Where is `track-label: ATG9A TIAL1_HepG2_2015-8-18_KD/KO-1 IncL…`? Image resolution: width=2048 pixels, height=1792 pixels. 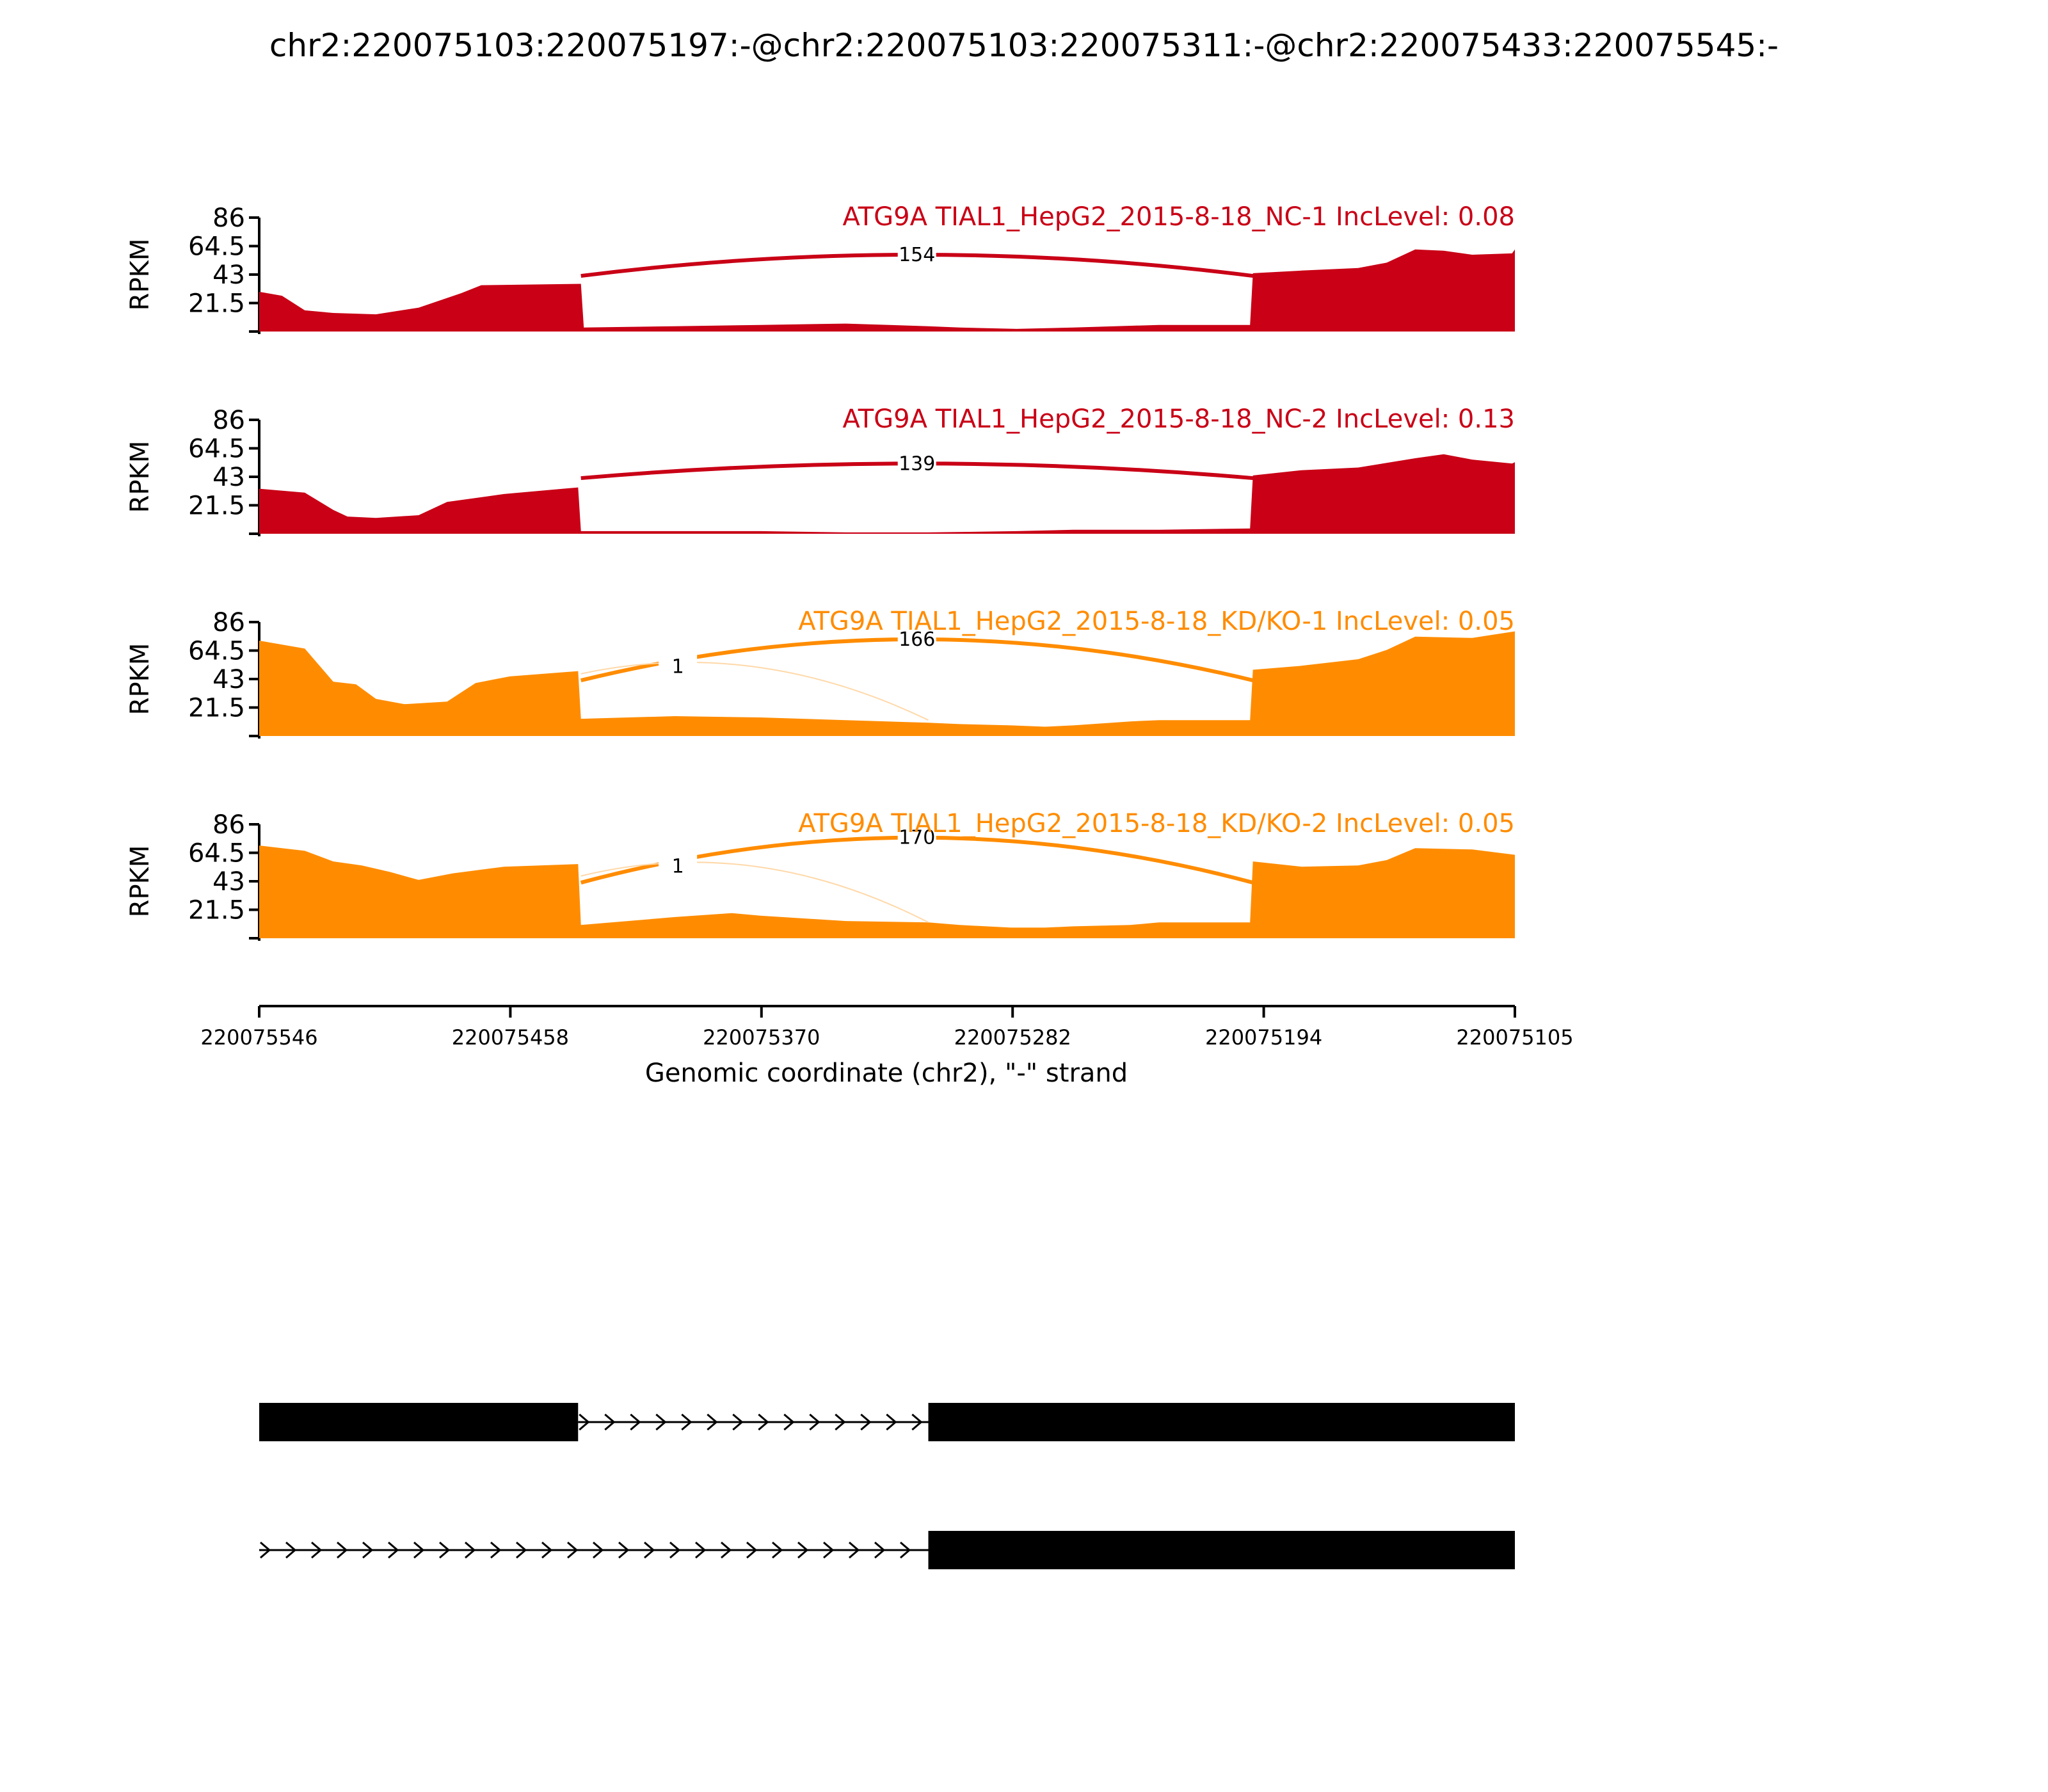
track-label: ATG9A TIAL1_HepG2_2015-8-18_KD/KO-1 IncL… is located at coordinates (1156, 621).